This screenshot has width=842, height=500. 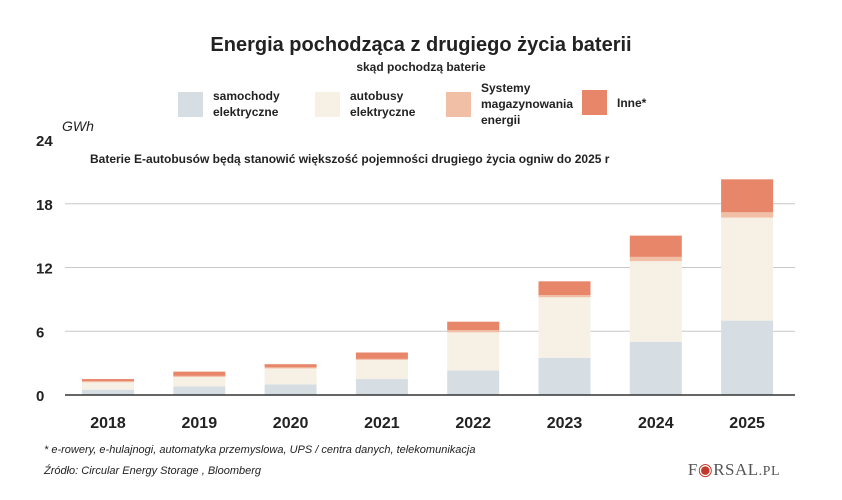 What do you see at coordinates (40, 332) in the screenshot?
I see `y-tick-label: 6` at bounding box center [40, 332].